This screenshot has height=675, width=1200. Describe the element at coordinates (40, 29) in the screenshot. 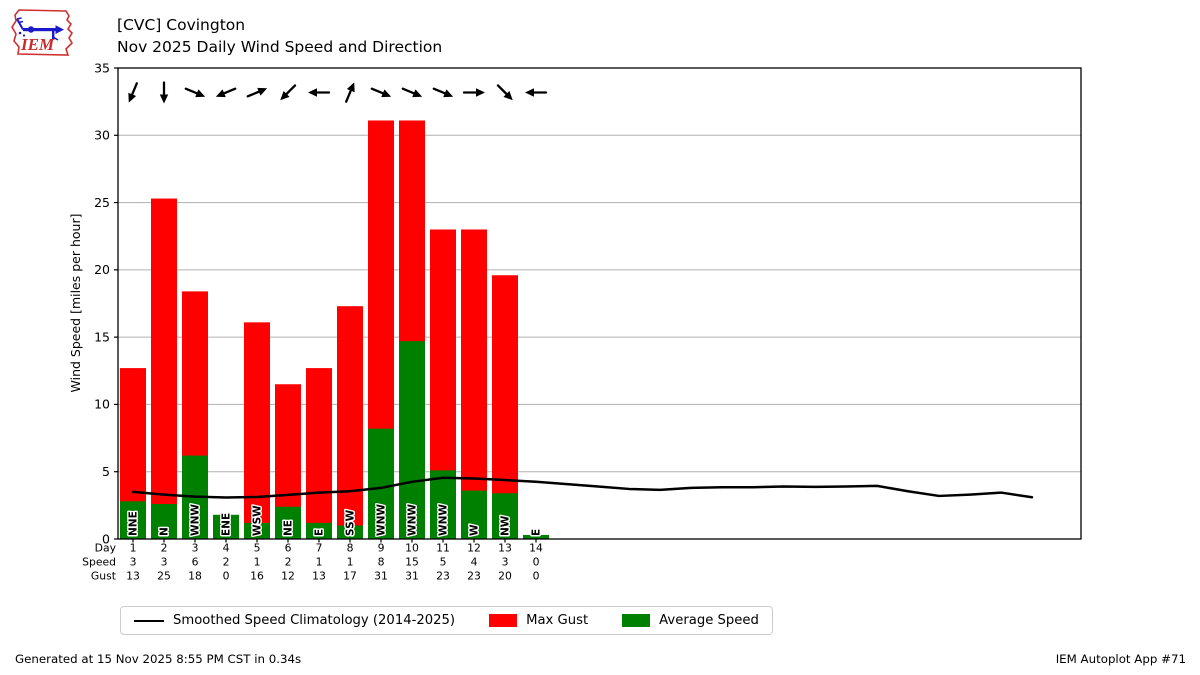

I see `weather-vane-icon` at that location.